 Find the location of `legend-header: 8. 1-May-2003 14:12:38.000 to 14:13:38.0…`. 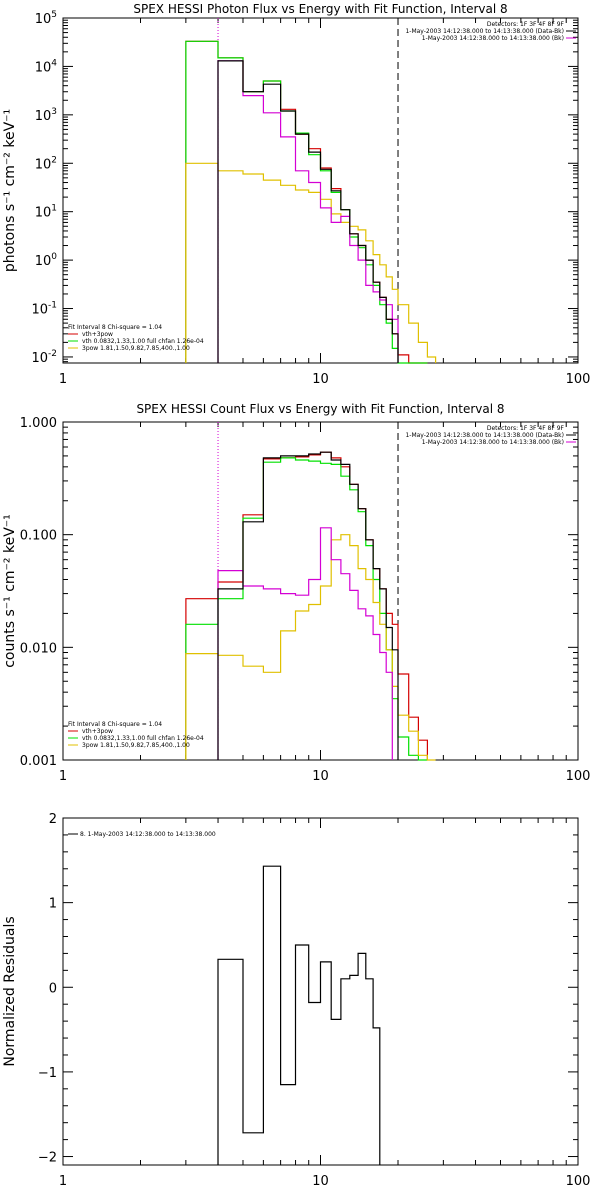

legend-header: 8. 1-May-2003 14:12:38.000 to 14:13:38.0… is located at coordinates (148, 834).